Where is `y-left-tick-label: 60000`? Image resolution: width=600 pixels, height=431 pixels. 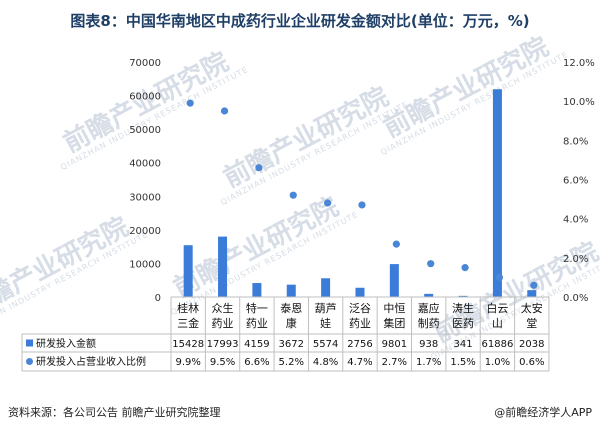
y-left-tick-label: 60000 is located at coordinates (145, 97).